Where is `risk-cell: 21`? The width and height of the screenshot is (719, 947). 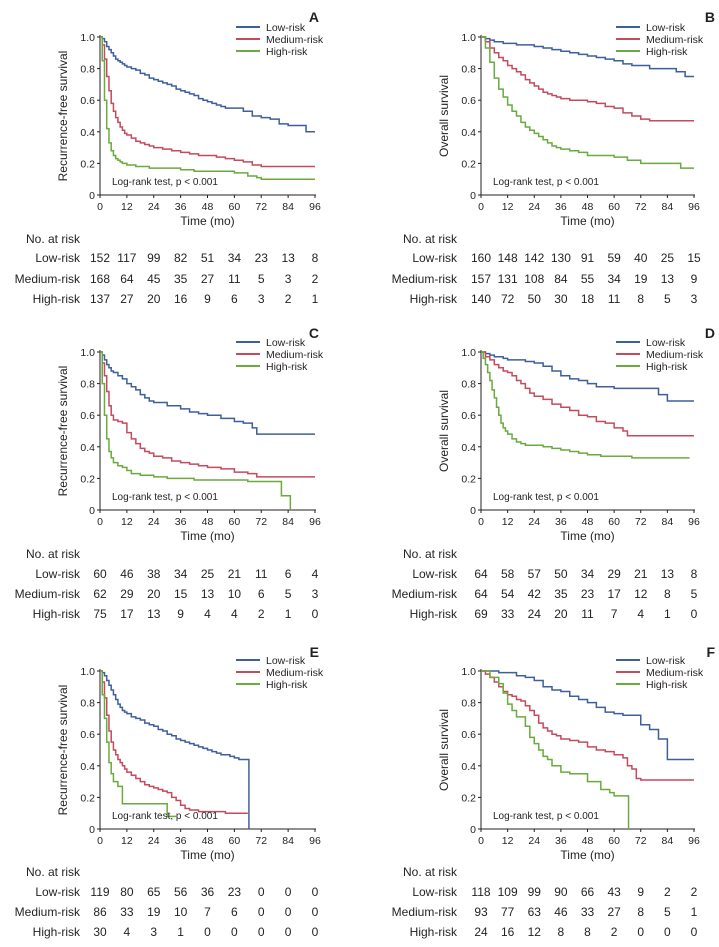
risk-cell: 21 is located at coordinates (235, 574).